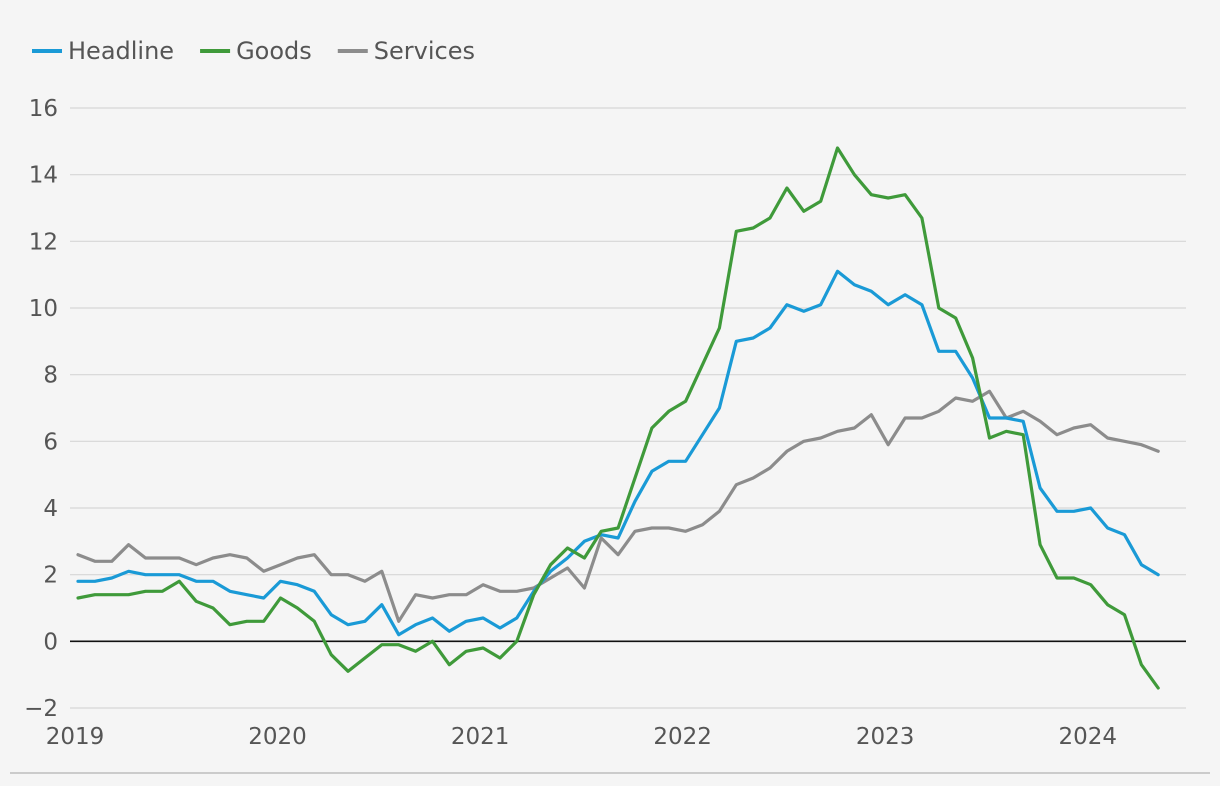 This screenshot has width=1220, height=786. I want to click on y-tick-label: 12, so click(43, 242).